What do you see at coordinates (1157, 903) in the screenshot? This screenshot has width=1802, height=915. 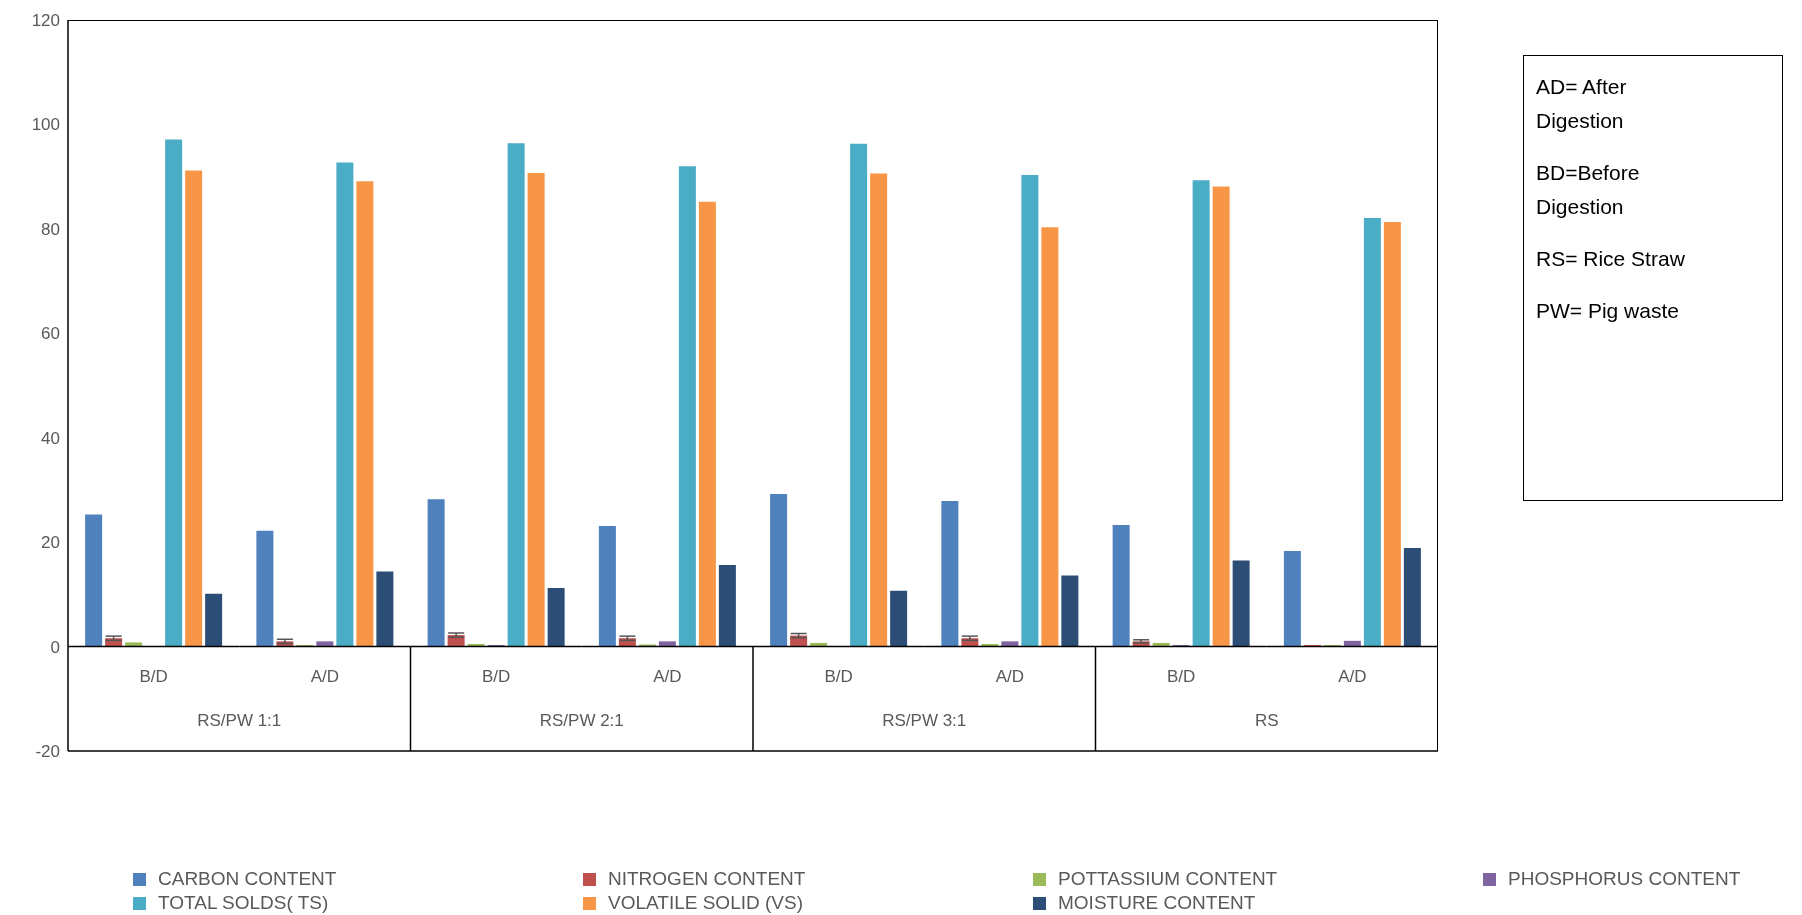 I see `legend-label: MOISTURE CONTENT` at bounding box center [1157, 903].